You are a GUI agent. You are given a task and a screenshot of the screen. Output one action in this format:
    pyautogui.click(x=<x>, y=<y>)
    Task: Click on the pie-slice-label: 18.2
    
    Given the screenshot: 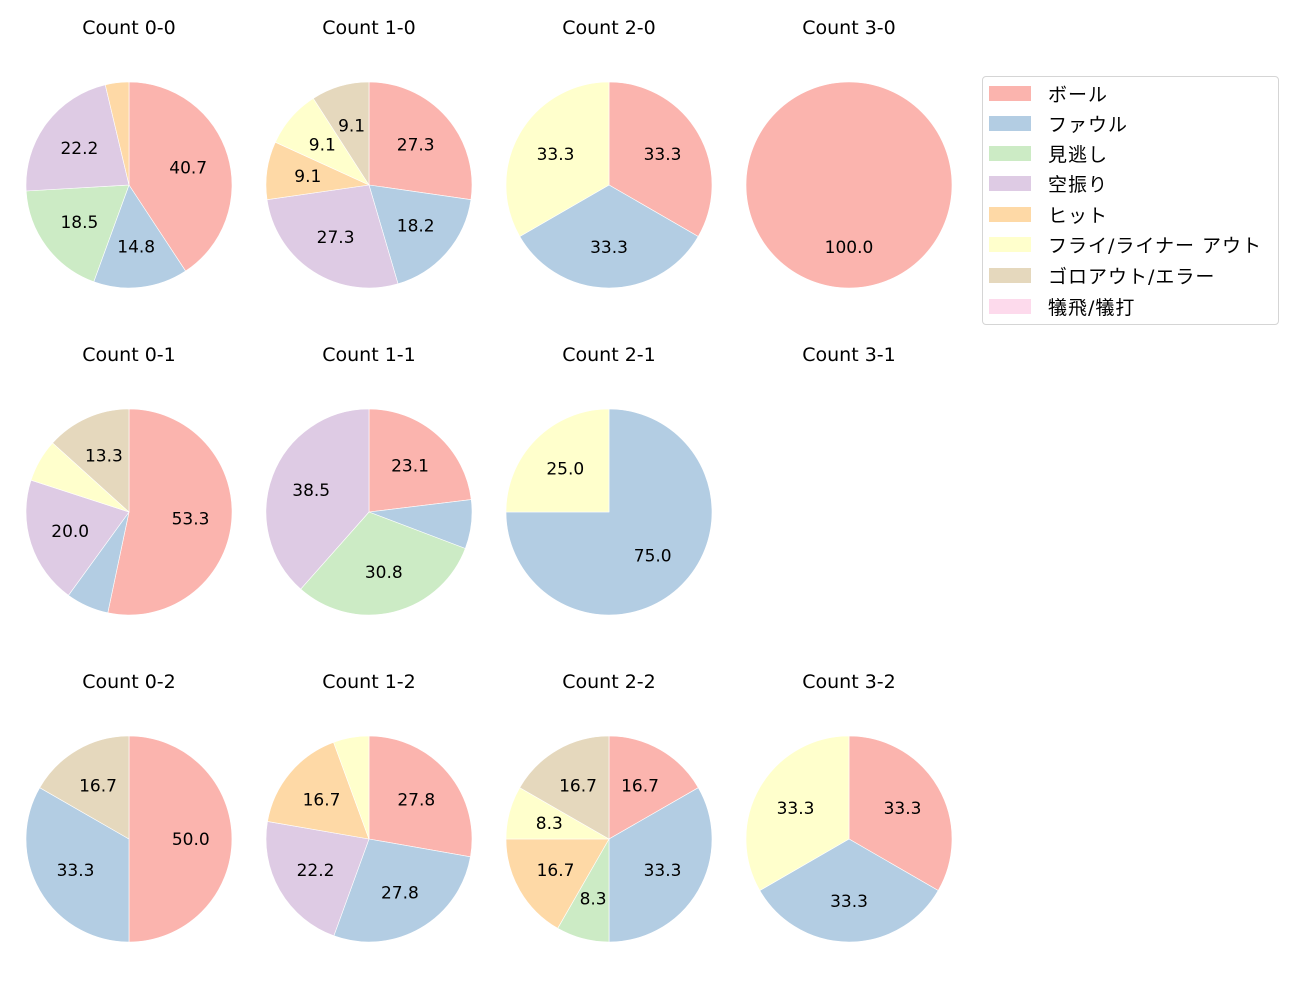 What is the action you would take?
    pyautogui.click(x=416, y=227)
    